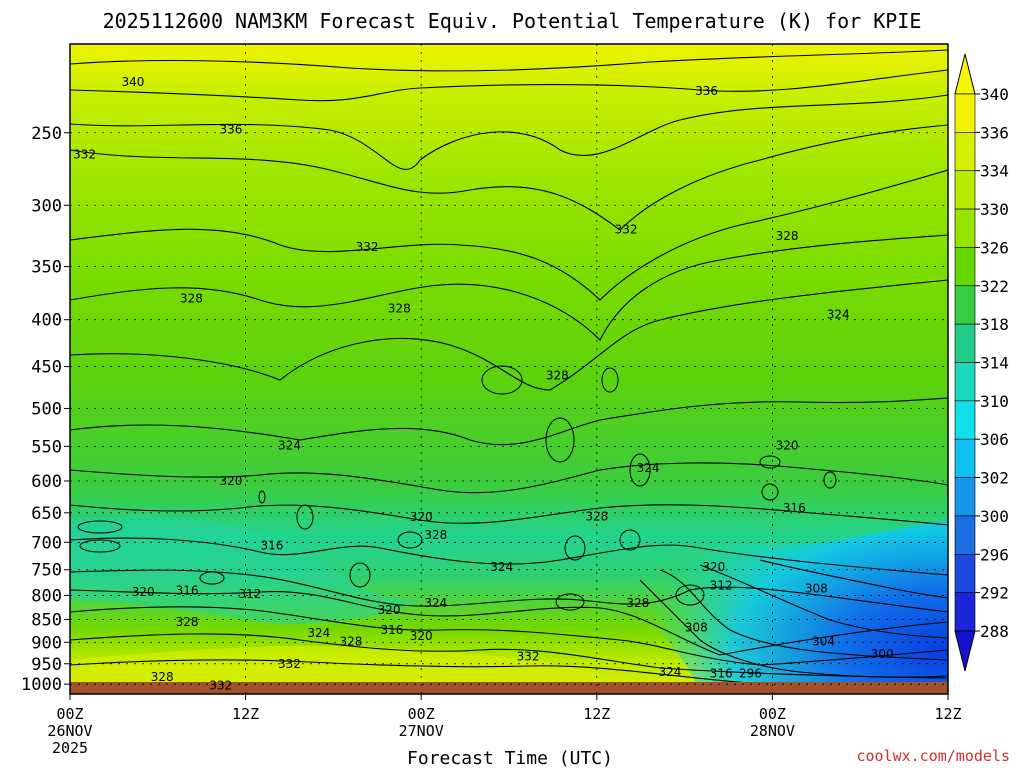 The width and height of the screenshot is (1024, 768). Describe the element at coordinates (994, 209) in the screenshot. I see `colorbar-label: 330` at that location.